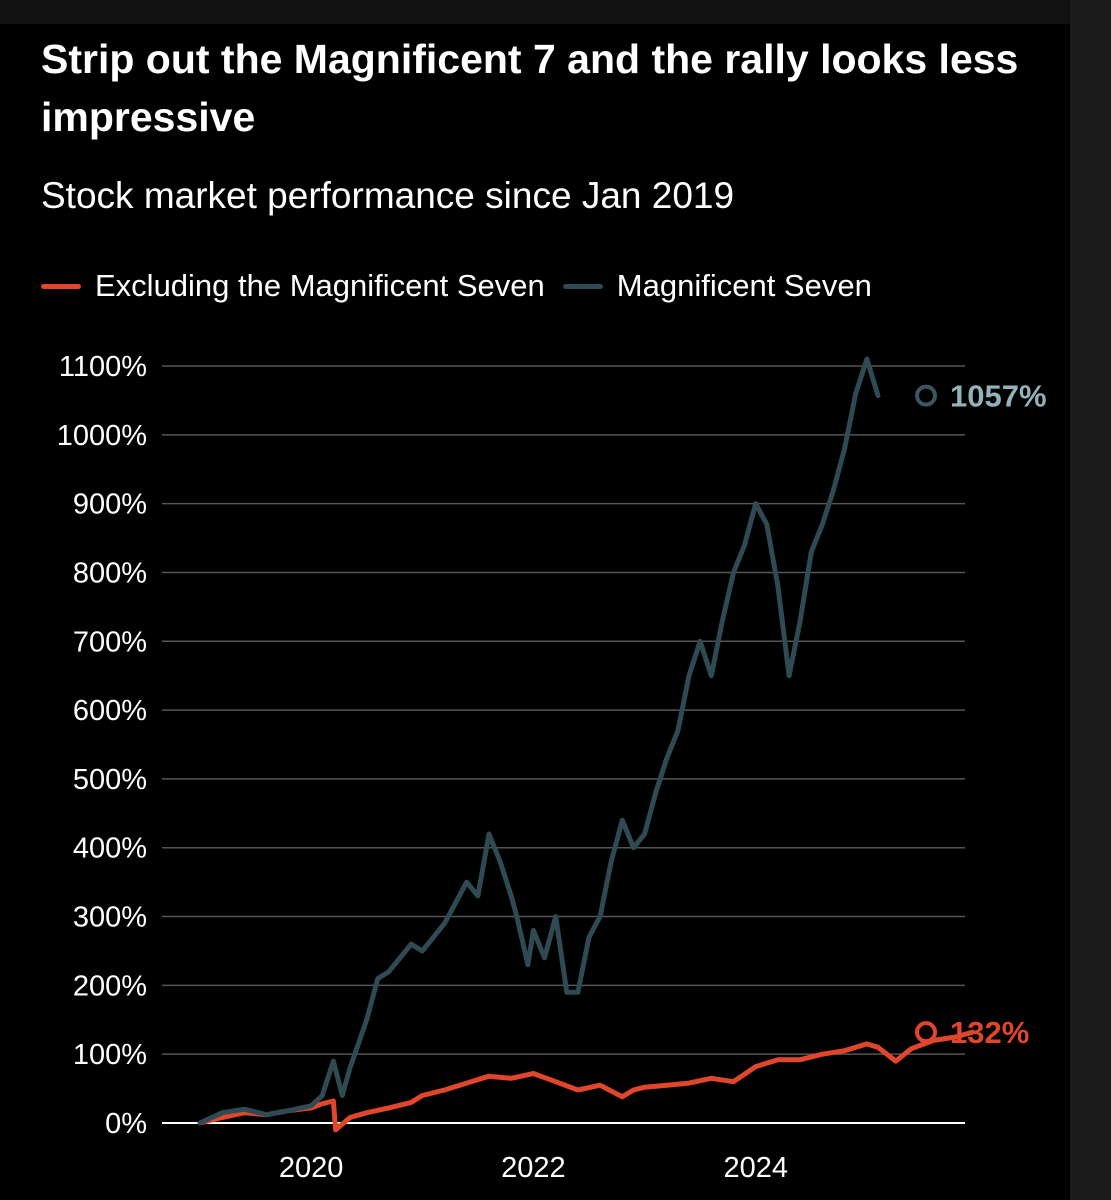  I want to click on legend-item-excluding: Excluding the Magnificent Seven, so click(293, 286).